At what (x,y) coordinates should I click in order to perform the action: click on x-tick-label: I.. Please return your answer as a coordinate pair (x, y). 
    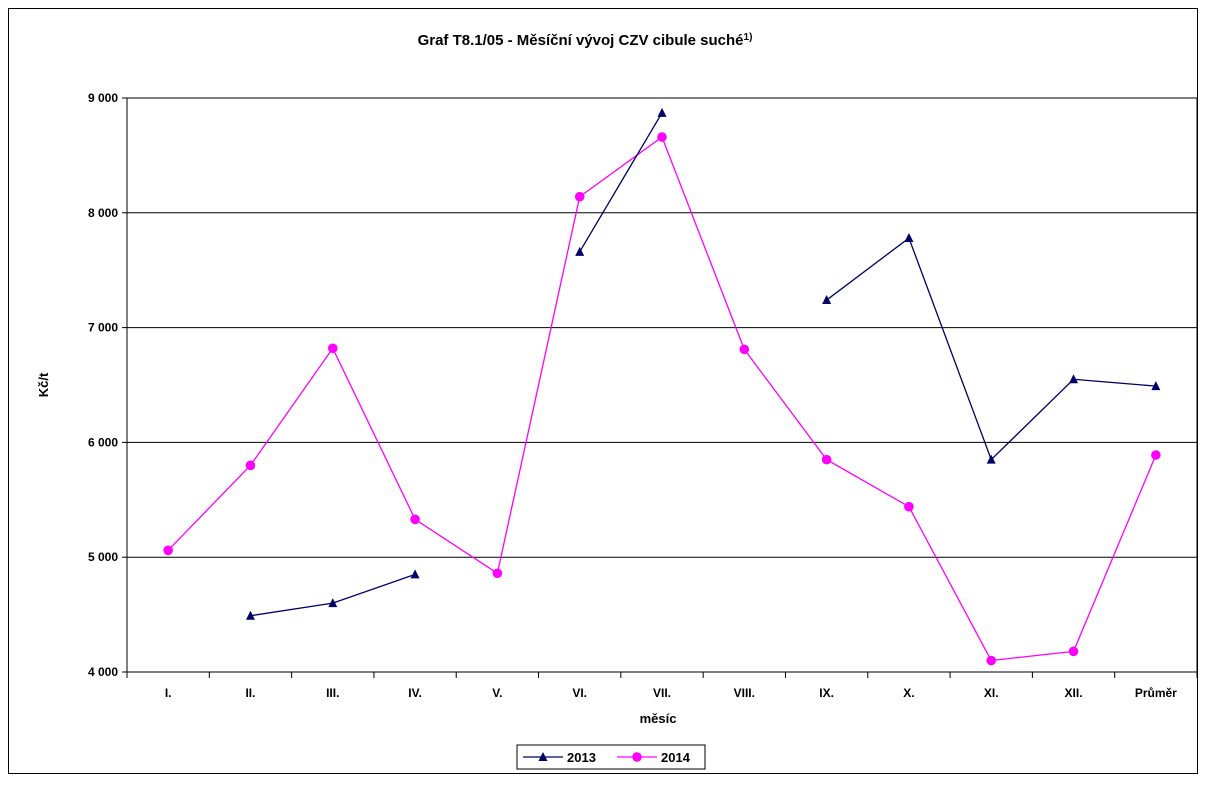
    Looking at the image, I should click on (168, 693).